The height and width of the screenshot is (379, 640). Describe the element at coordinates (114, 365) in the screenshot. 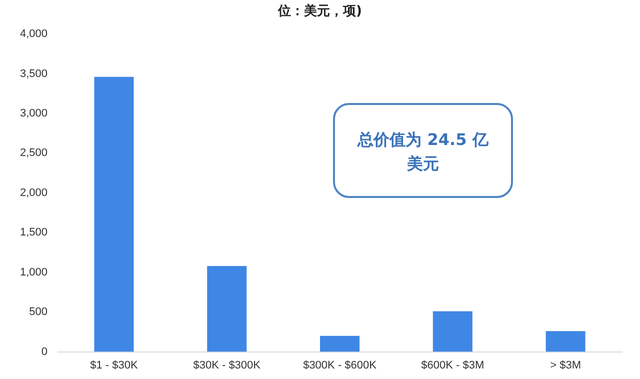

I see `x-tick-label: $1 - $30K` at that location.